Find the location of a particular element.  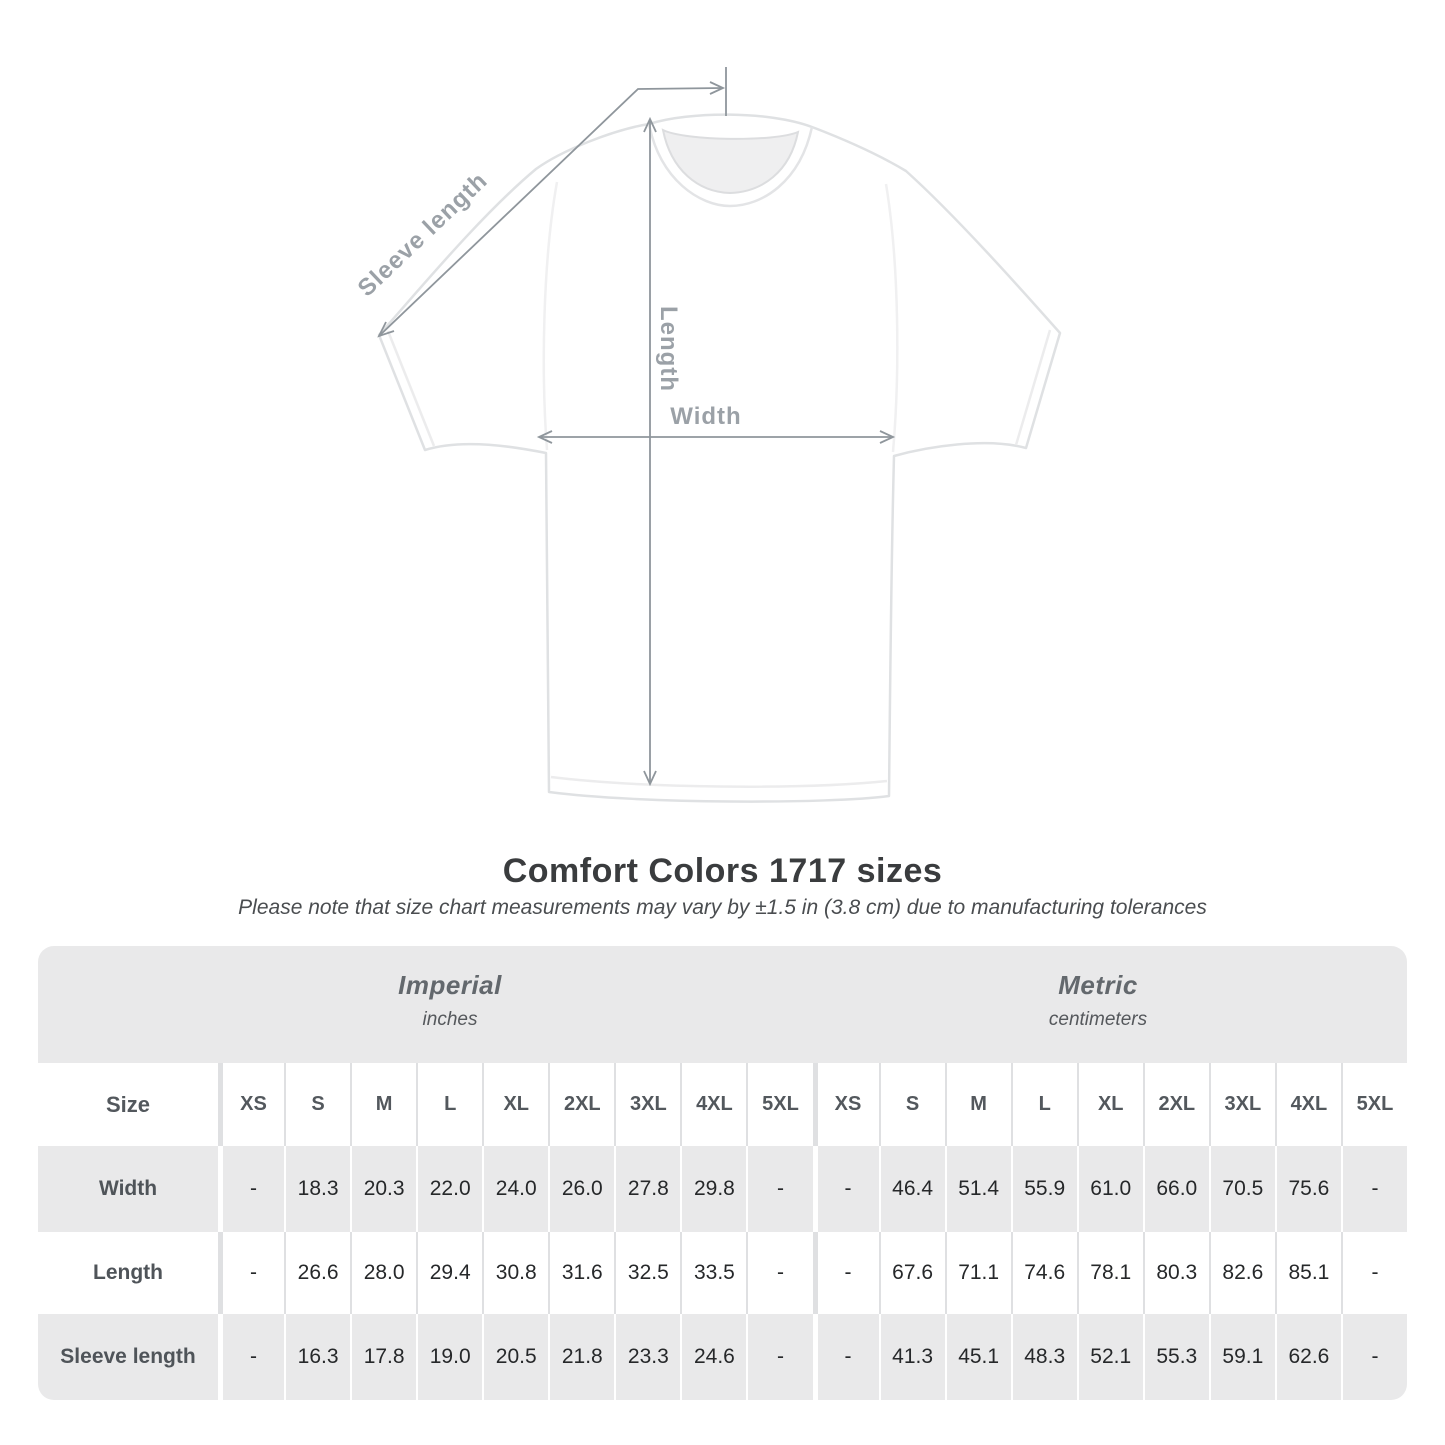

size-value-cell: 78.1 is located at coordinates (1109, 1273).